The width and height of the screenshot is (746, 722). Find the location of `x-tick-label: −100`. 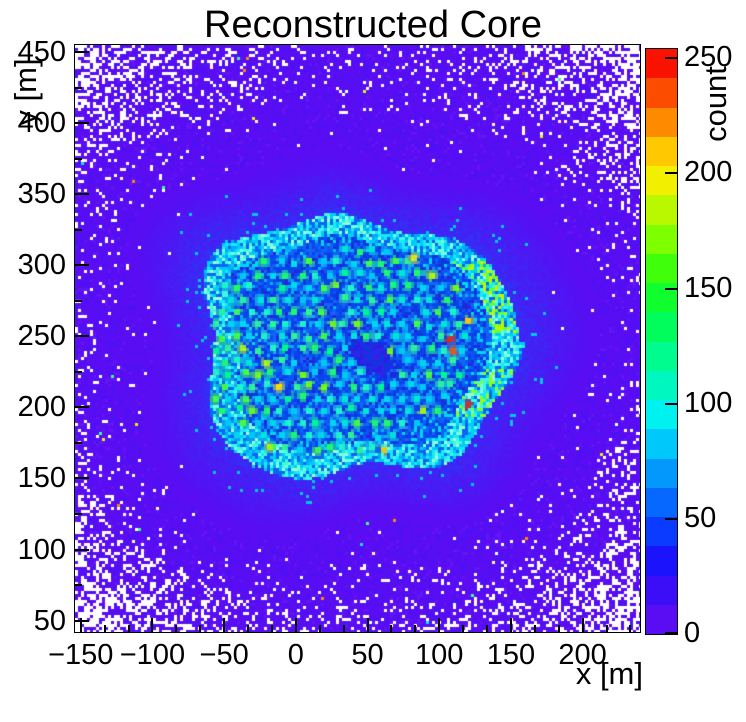

x-tick-label: −100 is located at coordinates (152, 655).